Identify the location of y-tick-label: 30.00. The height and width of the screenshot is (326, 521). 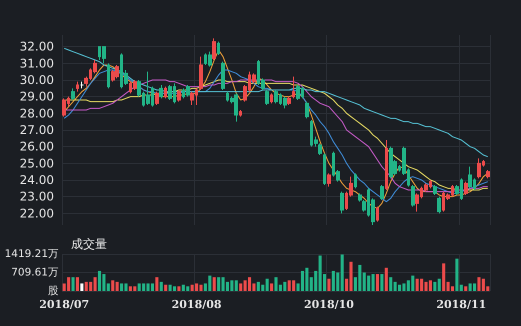
(37, 80).